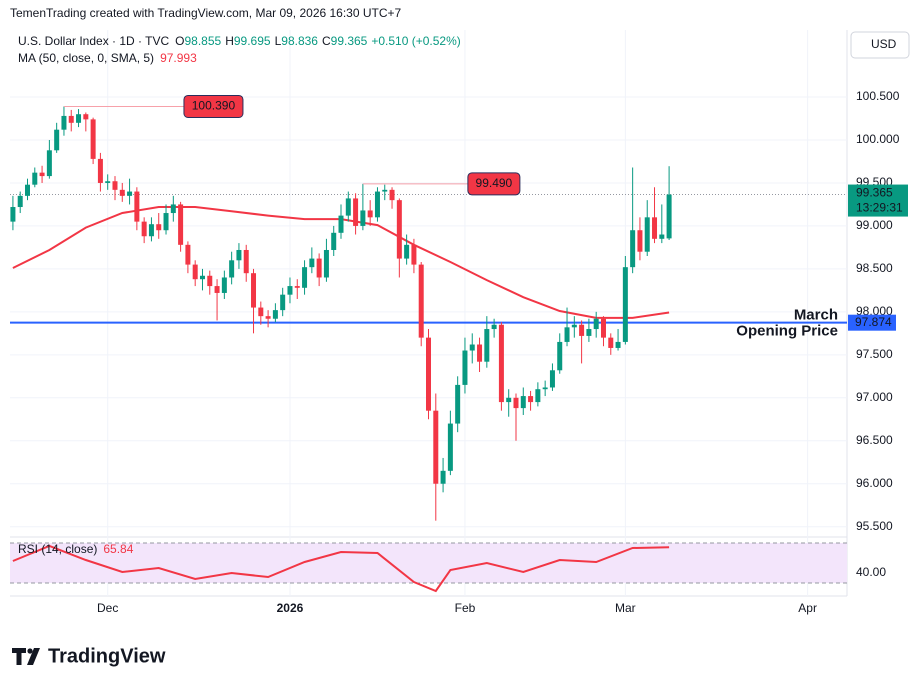 The width and height of the screenshot is (923, 685). I want to click on ohlc-value: 99.365, so click(349, 41).